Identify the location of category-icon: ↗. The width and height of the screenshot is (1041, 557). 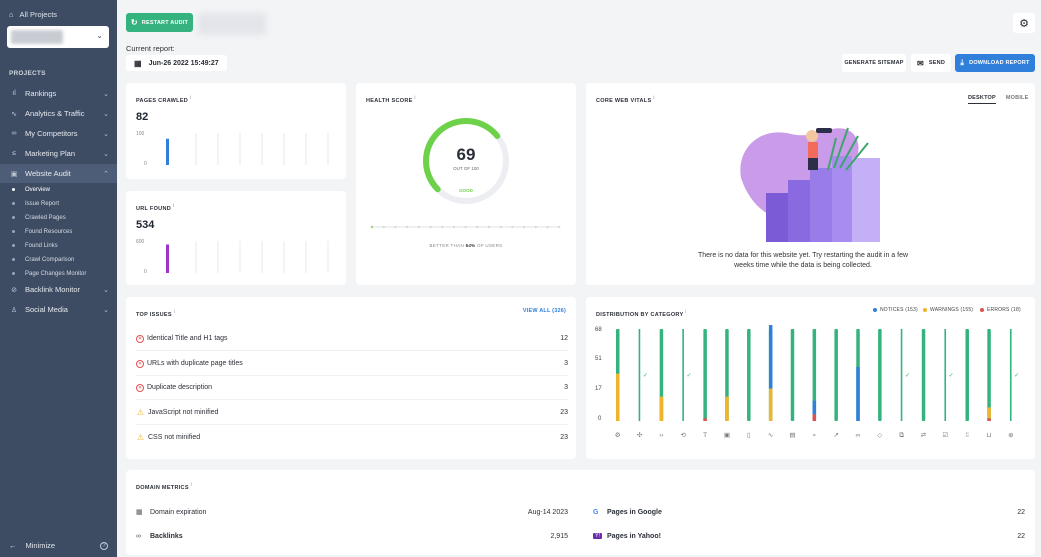
(835, 435).